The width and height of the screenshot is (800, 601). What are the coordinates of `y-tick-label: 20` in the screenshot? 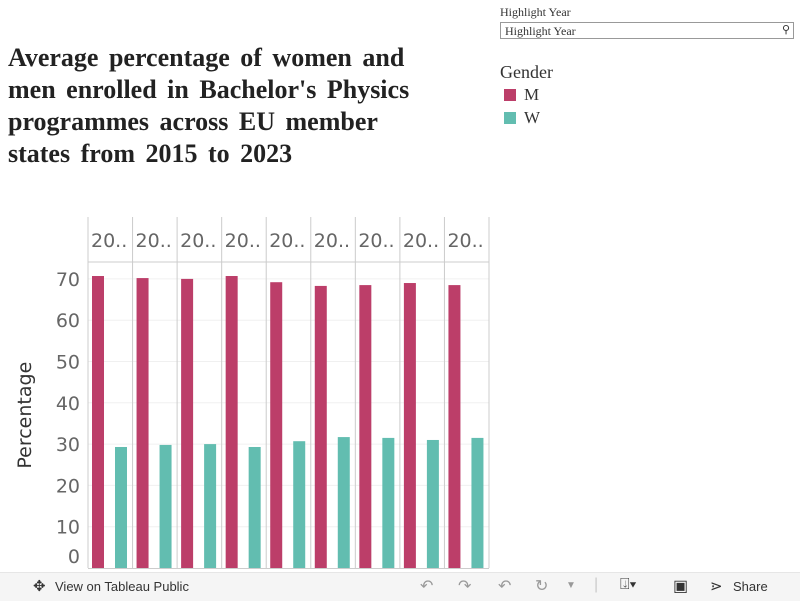 It's located at (68, 486).